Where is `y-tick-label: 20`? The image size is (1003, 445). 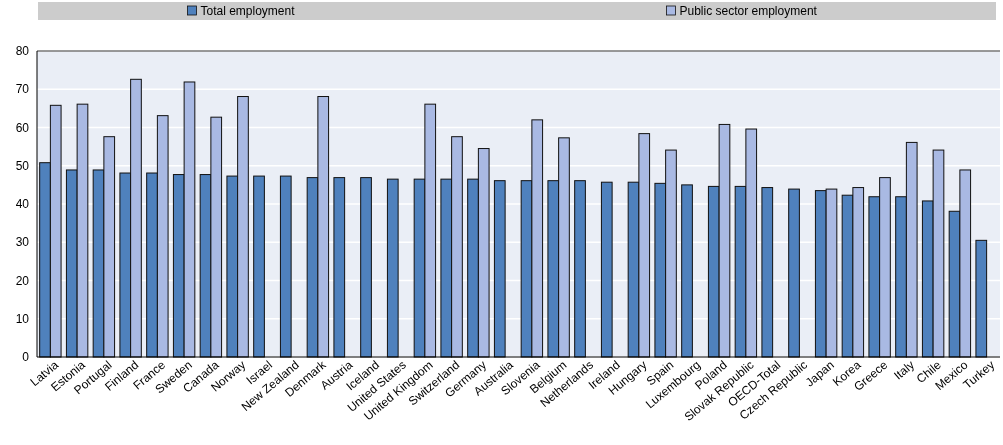
y-tick-label: 20 is located at coordinates (22, 280).